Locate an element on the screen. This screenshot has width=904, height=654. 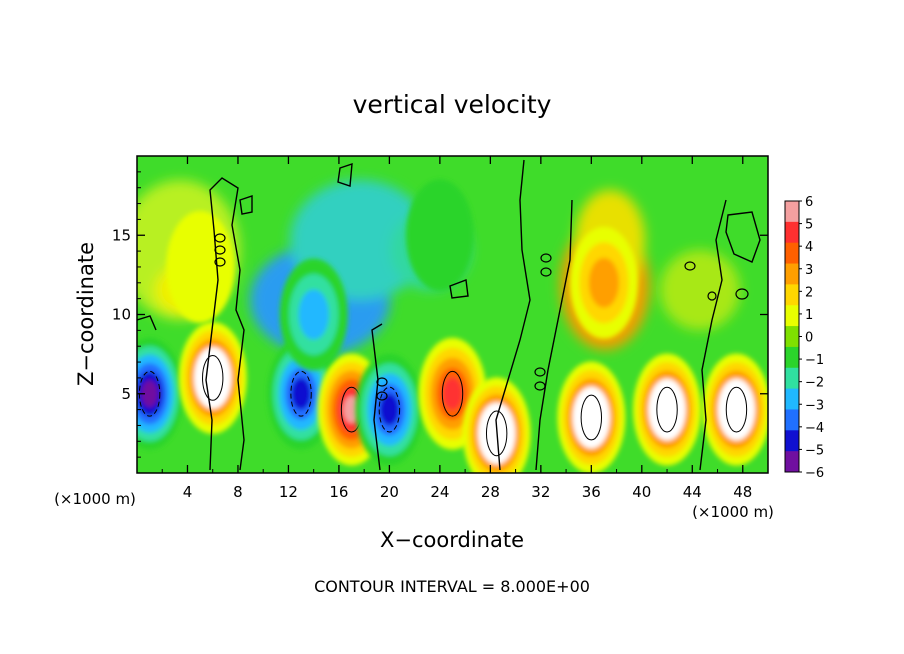
colorbar: 6 5 4 3 2 1 0 −1 −2 −3 −4 −5 −6 is located at coordinates (804, 338).